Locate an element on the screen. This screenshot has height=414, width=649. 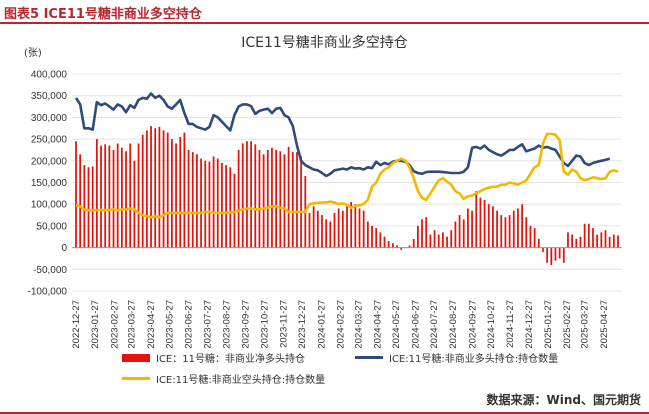
x-tick-label: 2024-12-27 is located at coordinates (529, 324).